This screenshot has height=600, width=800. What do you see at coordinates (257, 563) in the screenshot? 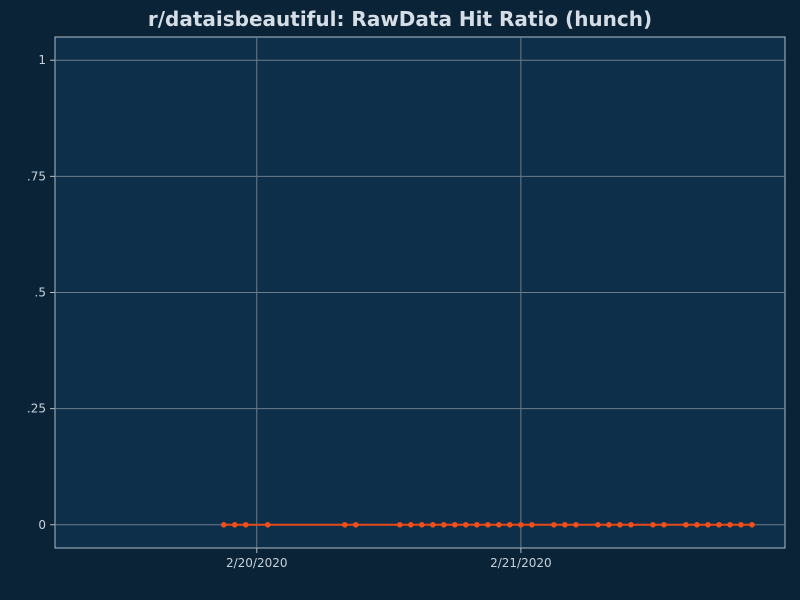
I see `x-tick-label: 2/20/2020` at bounding box center [257, 563].